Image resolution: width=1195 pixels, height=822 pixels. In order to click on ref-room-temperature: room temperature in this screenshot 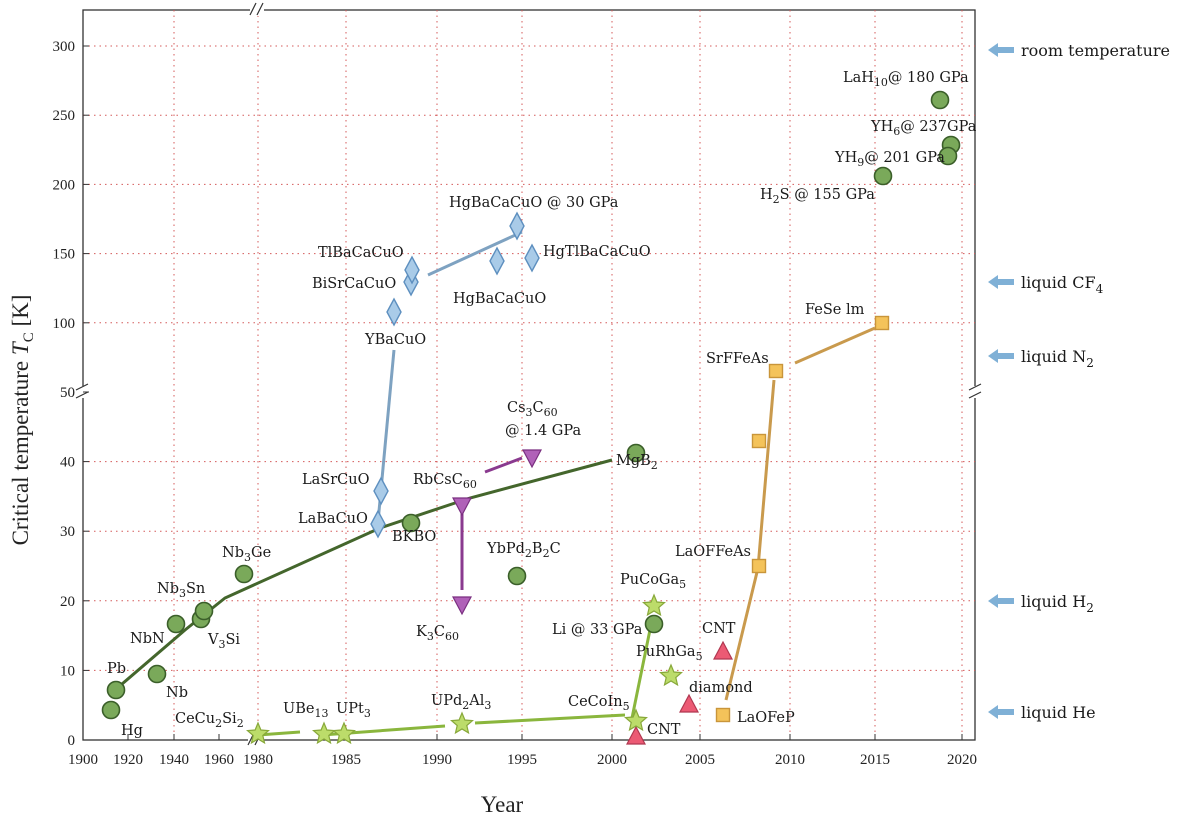, I will do `click(1095, 50)`.